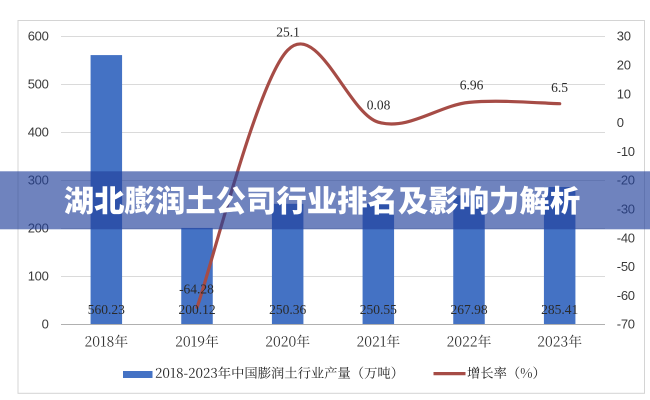 This screenshot has width=650, height=400. I want to click on svg-text: -60, so click(626, 295).